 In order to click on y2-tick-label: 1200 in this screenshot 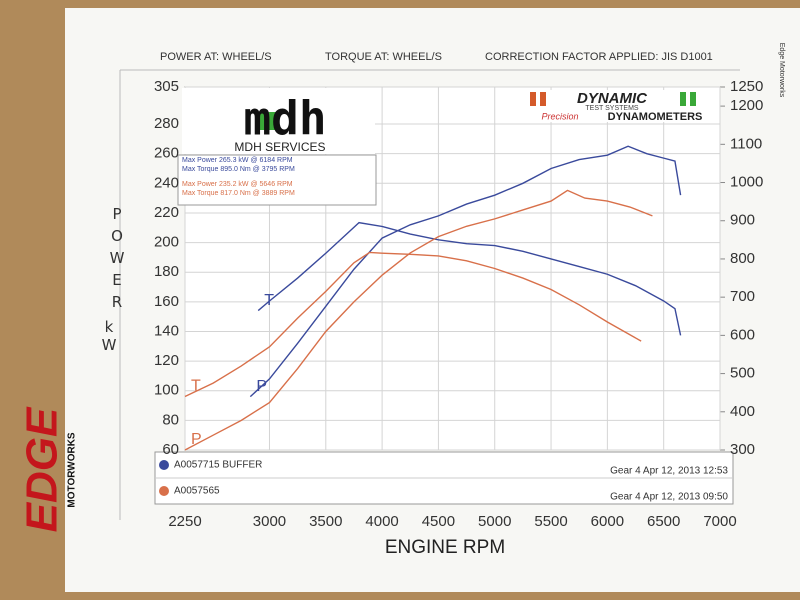, I will do `click(746, 105)`.